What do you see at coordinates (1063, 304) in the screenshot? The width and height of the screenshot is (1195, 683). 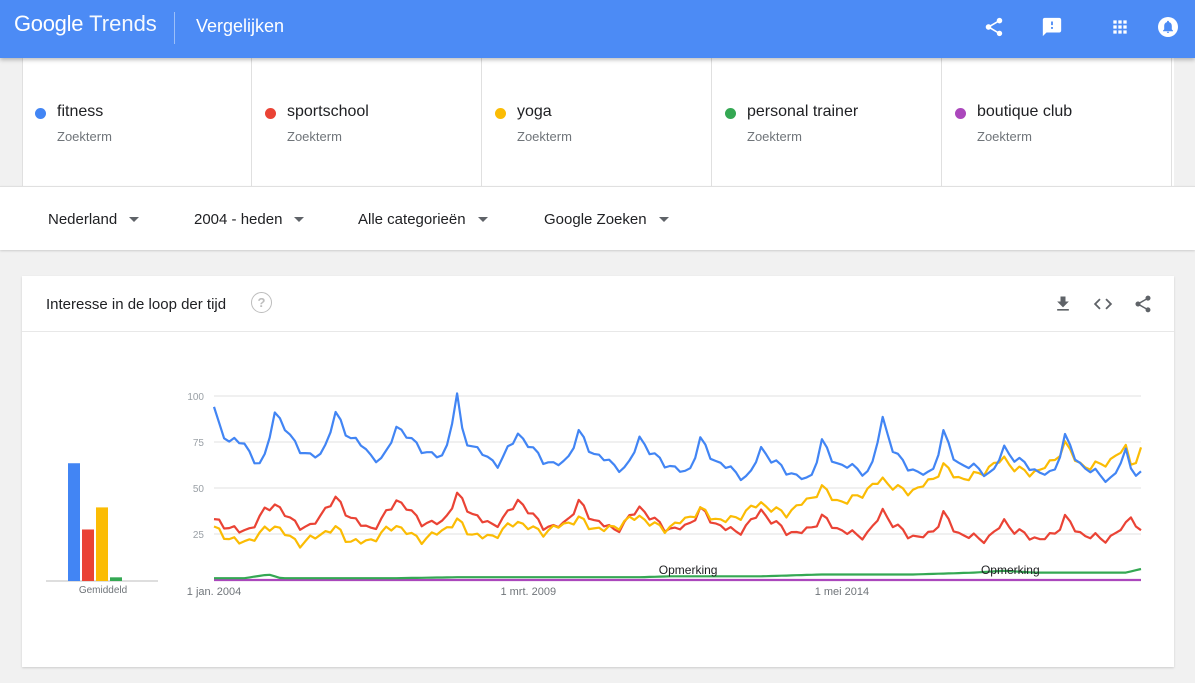 I see `download-icon` at bounding box center [1063, 304].